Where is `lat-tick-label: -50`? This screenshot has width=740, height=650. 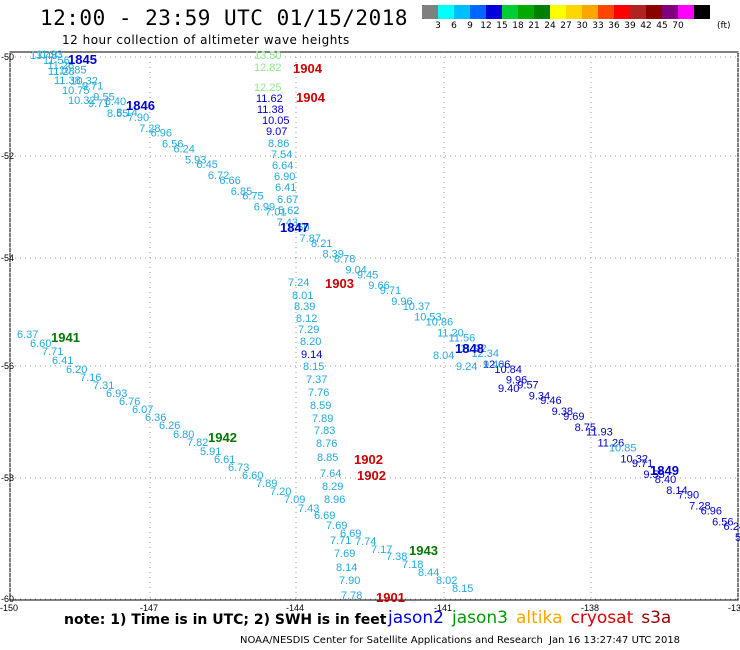 lat-tick-label: -50 is located at coordinates (7, 57).